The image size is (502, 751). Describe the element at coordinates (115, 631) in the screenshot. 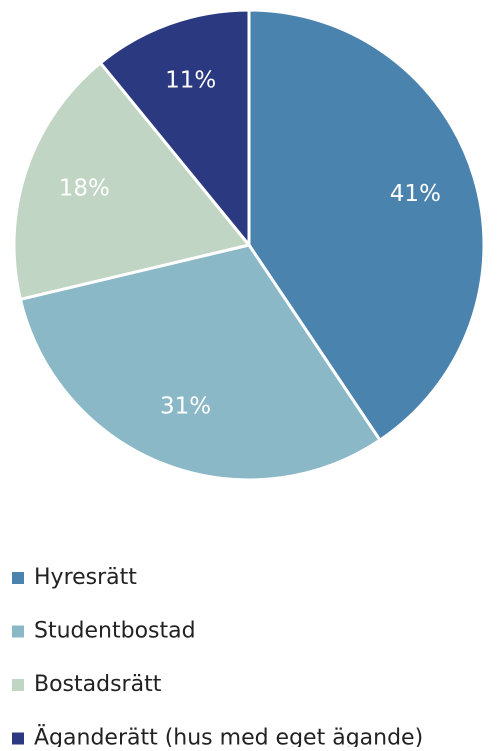

I see `legend-label: Studentbostad` at that location.